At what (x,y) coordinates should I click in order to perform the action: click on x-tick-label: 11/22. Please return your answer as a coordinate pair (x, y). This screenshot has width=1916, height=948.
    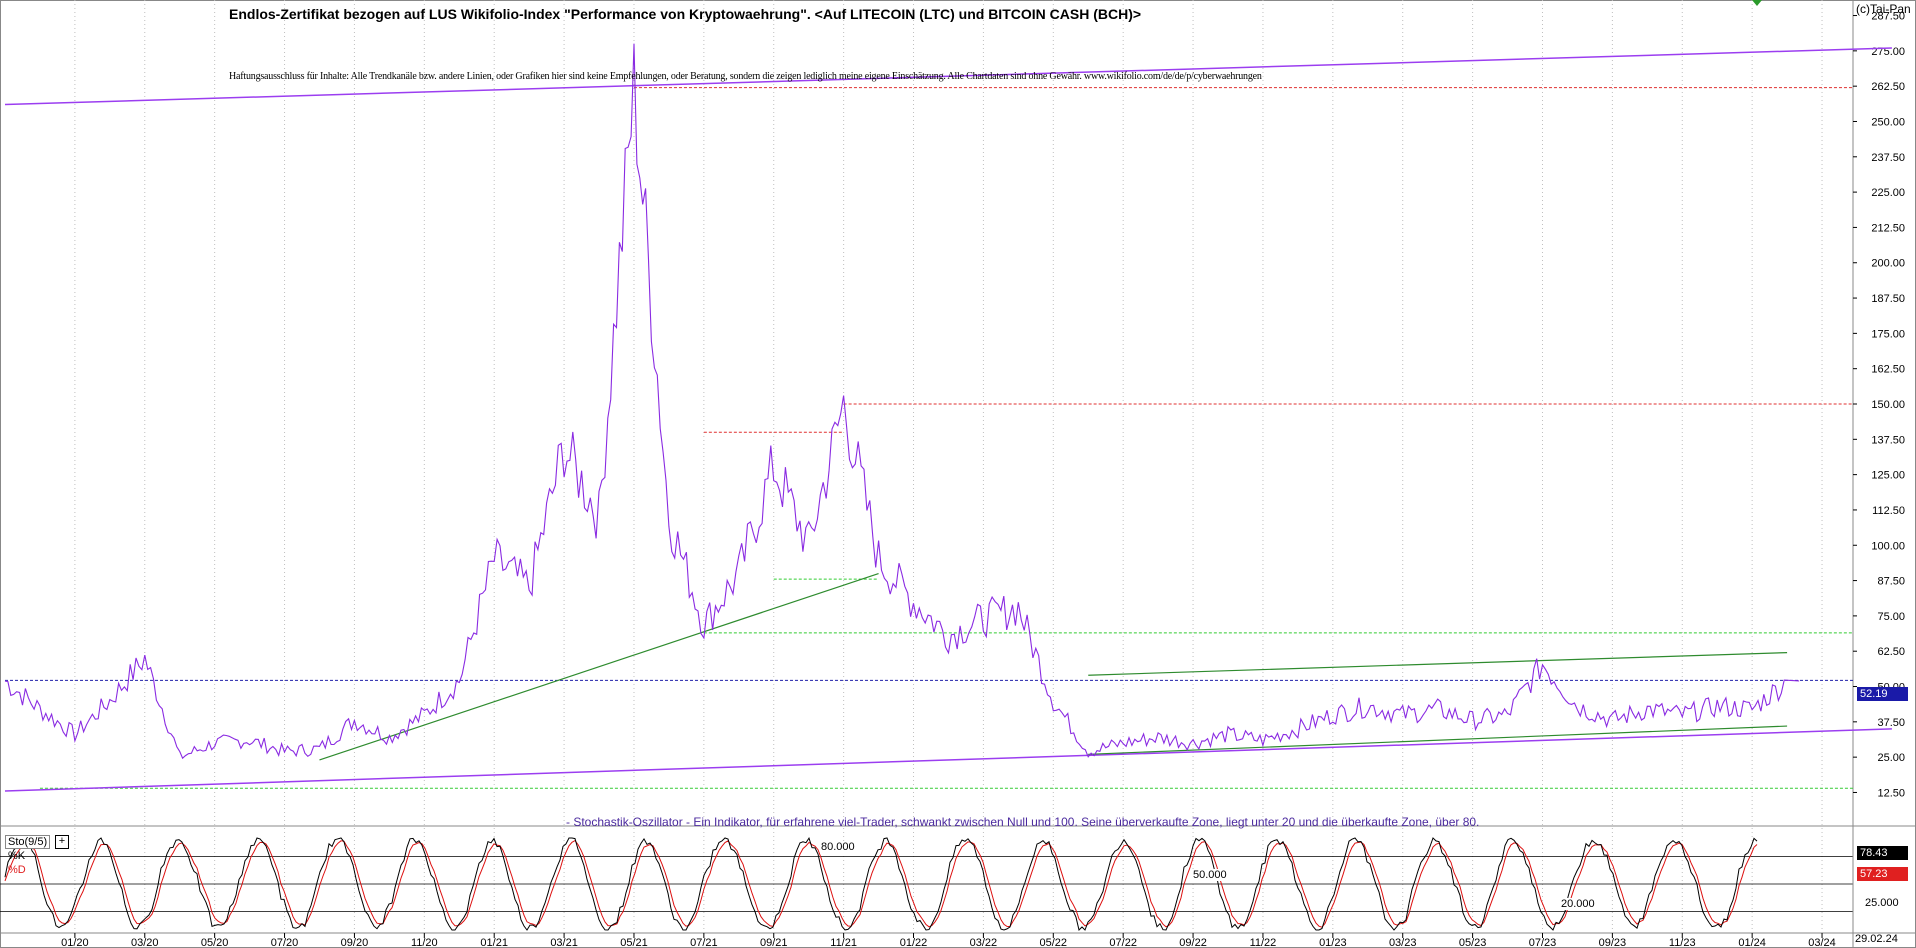
    Looking at the image, I should click on (1263, 942).